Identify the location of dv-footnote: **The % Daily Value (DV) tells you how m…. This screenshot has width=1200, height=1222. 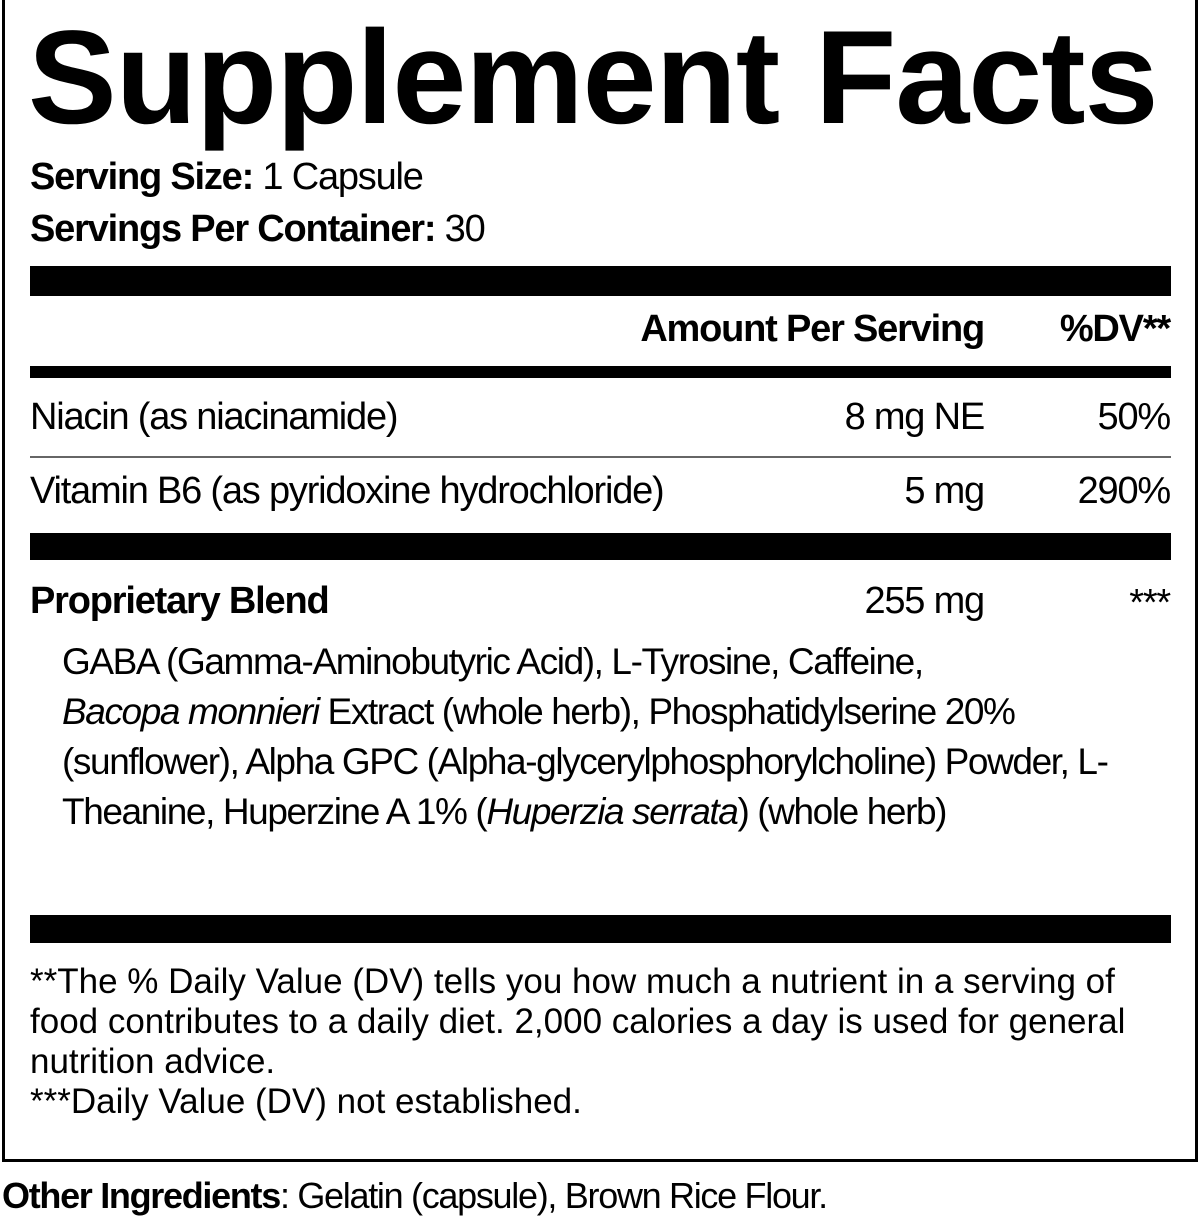
(578, 1021).